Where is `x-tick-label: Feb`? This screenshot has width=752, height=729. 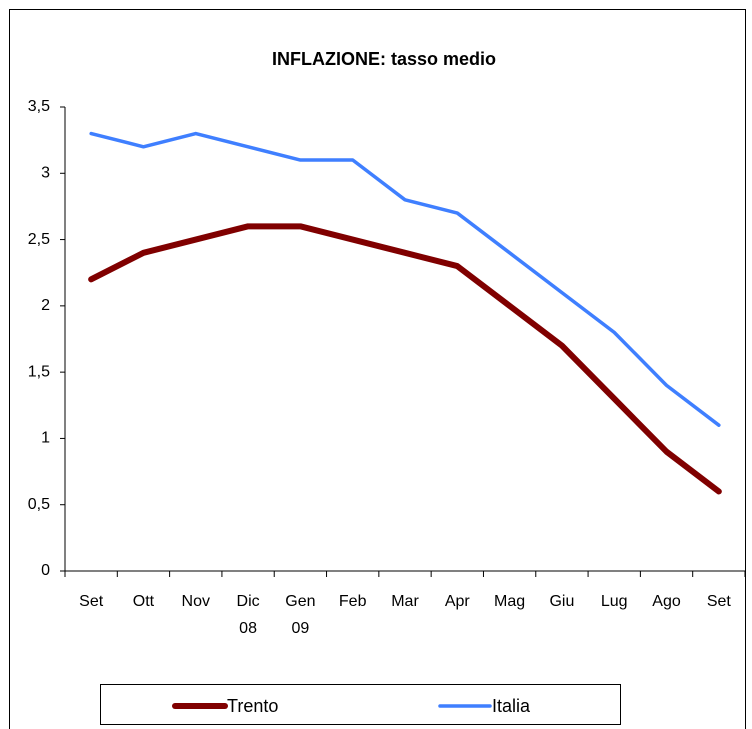
x-tick-label: Feb is located at coordinates (353, 601).